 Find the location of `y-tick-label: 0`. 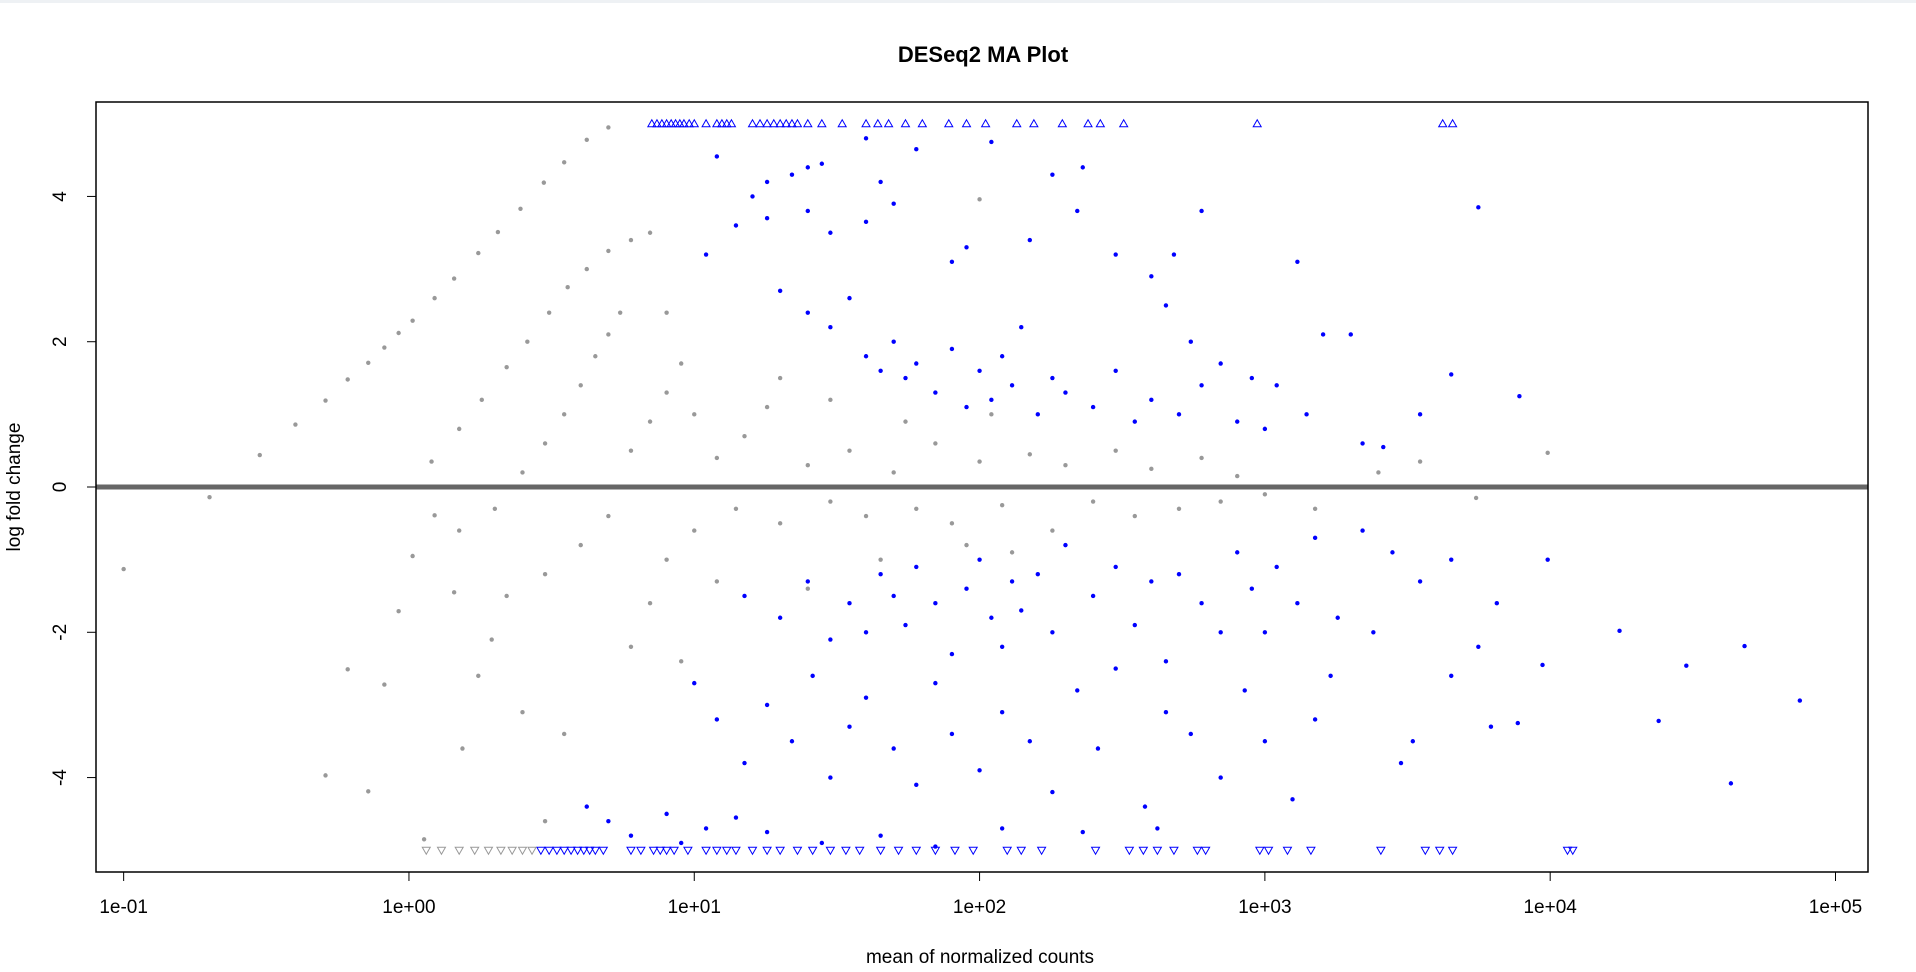

y-tick-label: 0 is located at coordinates (60, 487).